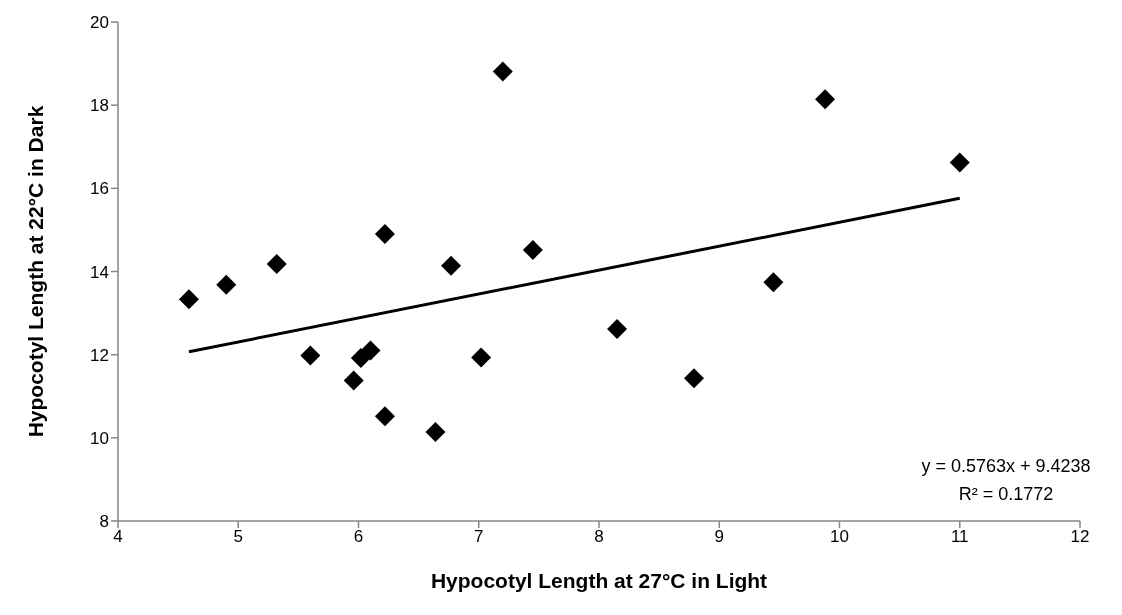 Image resolution: width=1122 pixels, height=615 pixels. Describe the element at coordinates (36, 271) in the screenshot. I see `y-axis-title: Hypocotyl Length at 22°C in Dark` at that location.